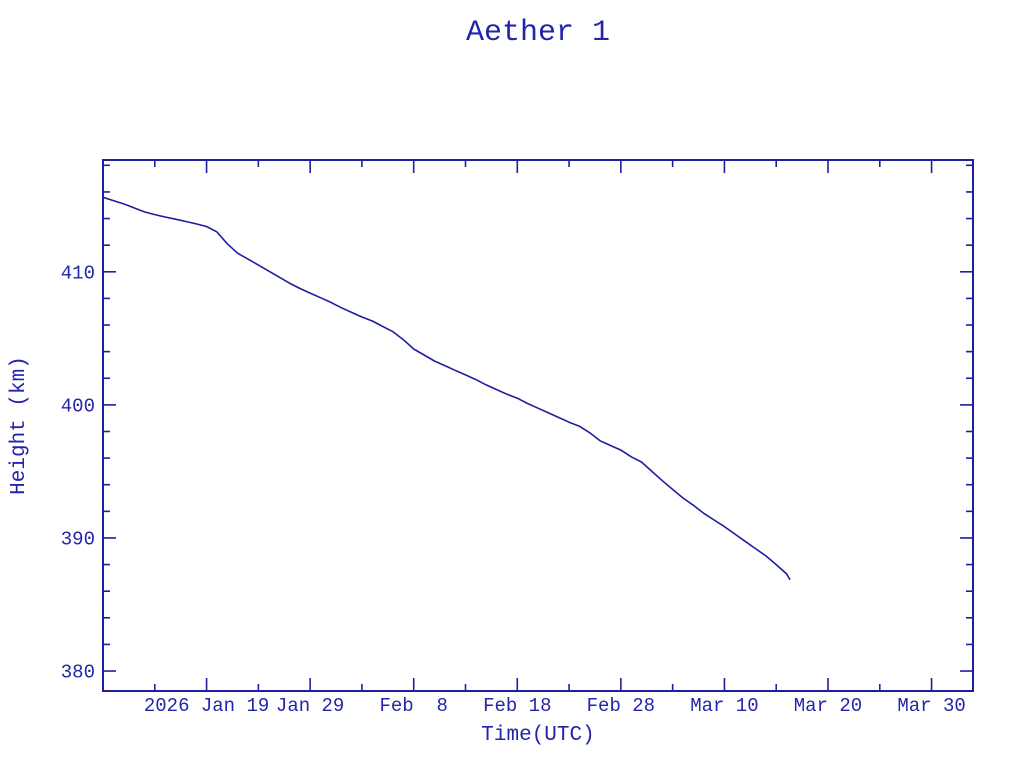  Describe the element at coordinates (538, 33) in the screenshot. I see `chart-title: Aether 1` at that location.